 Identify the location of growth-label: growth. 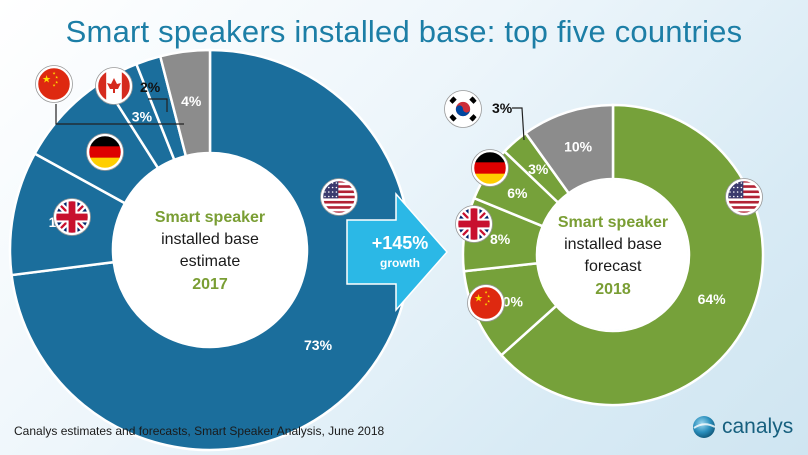
(400, 263).